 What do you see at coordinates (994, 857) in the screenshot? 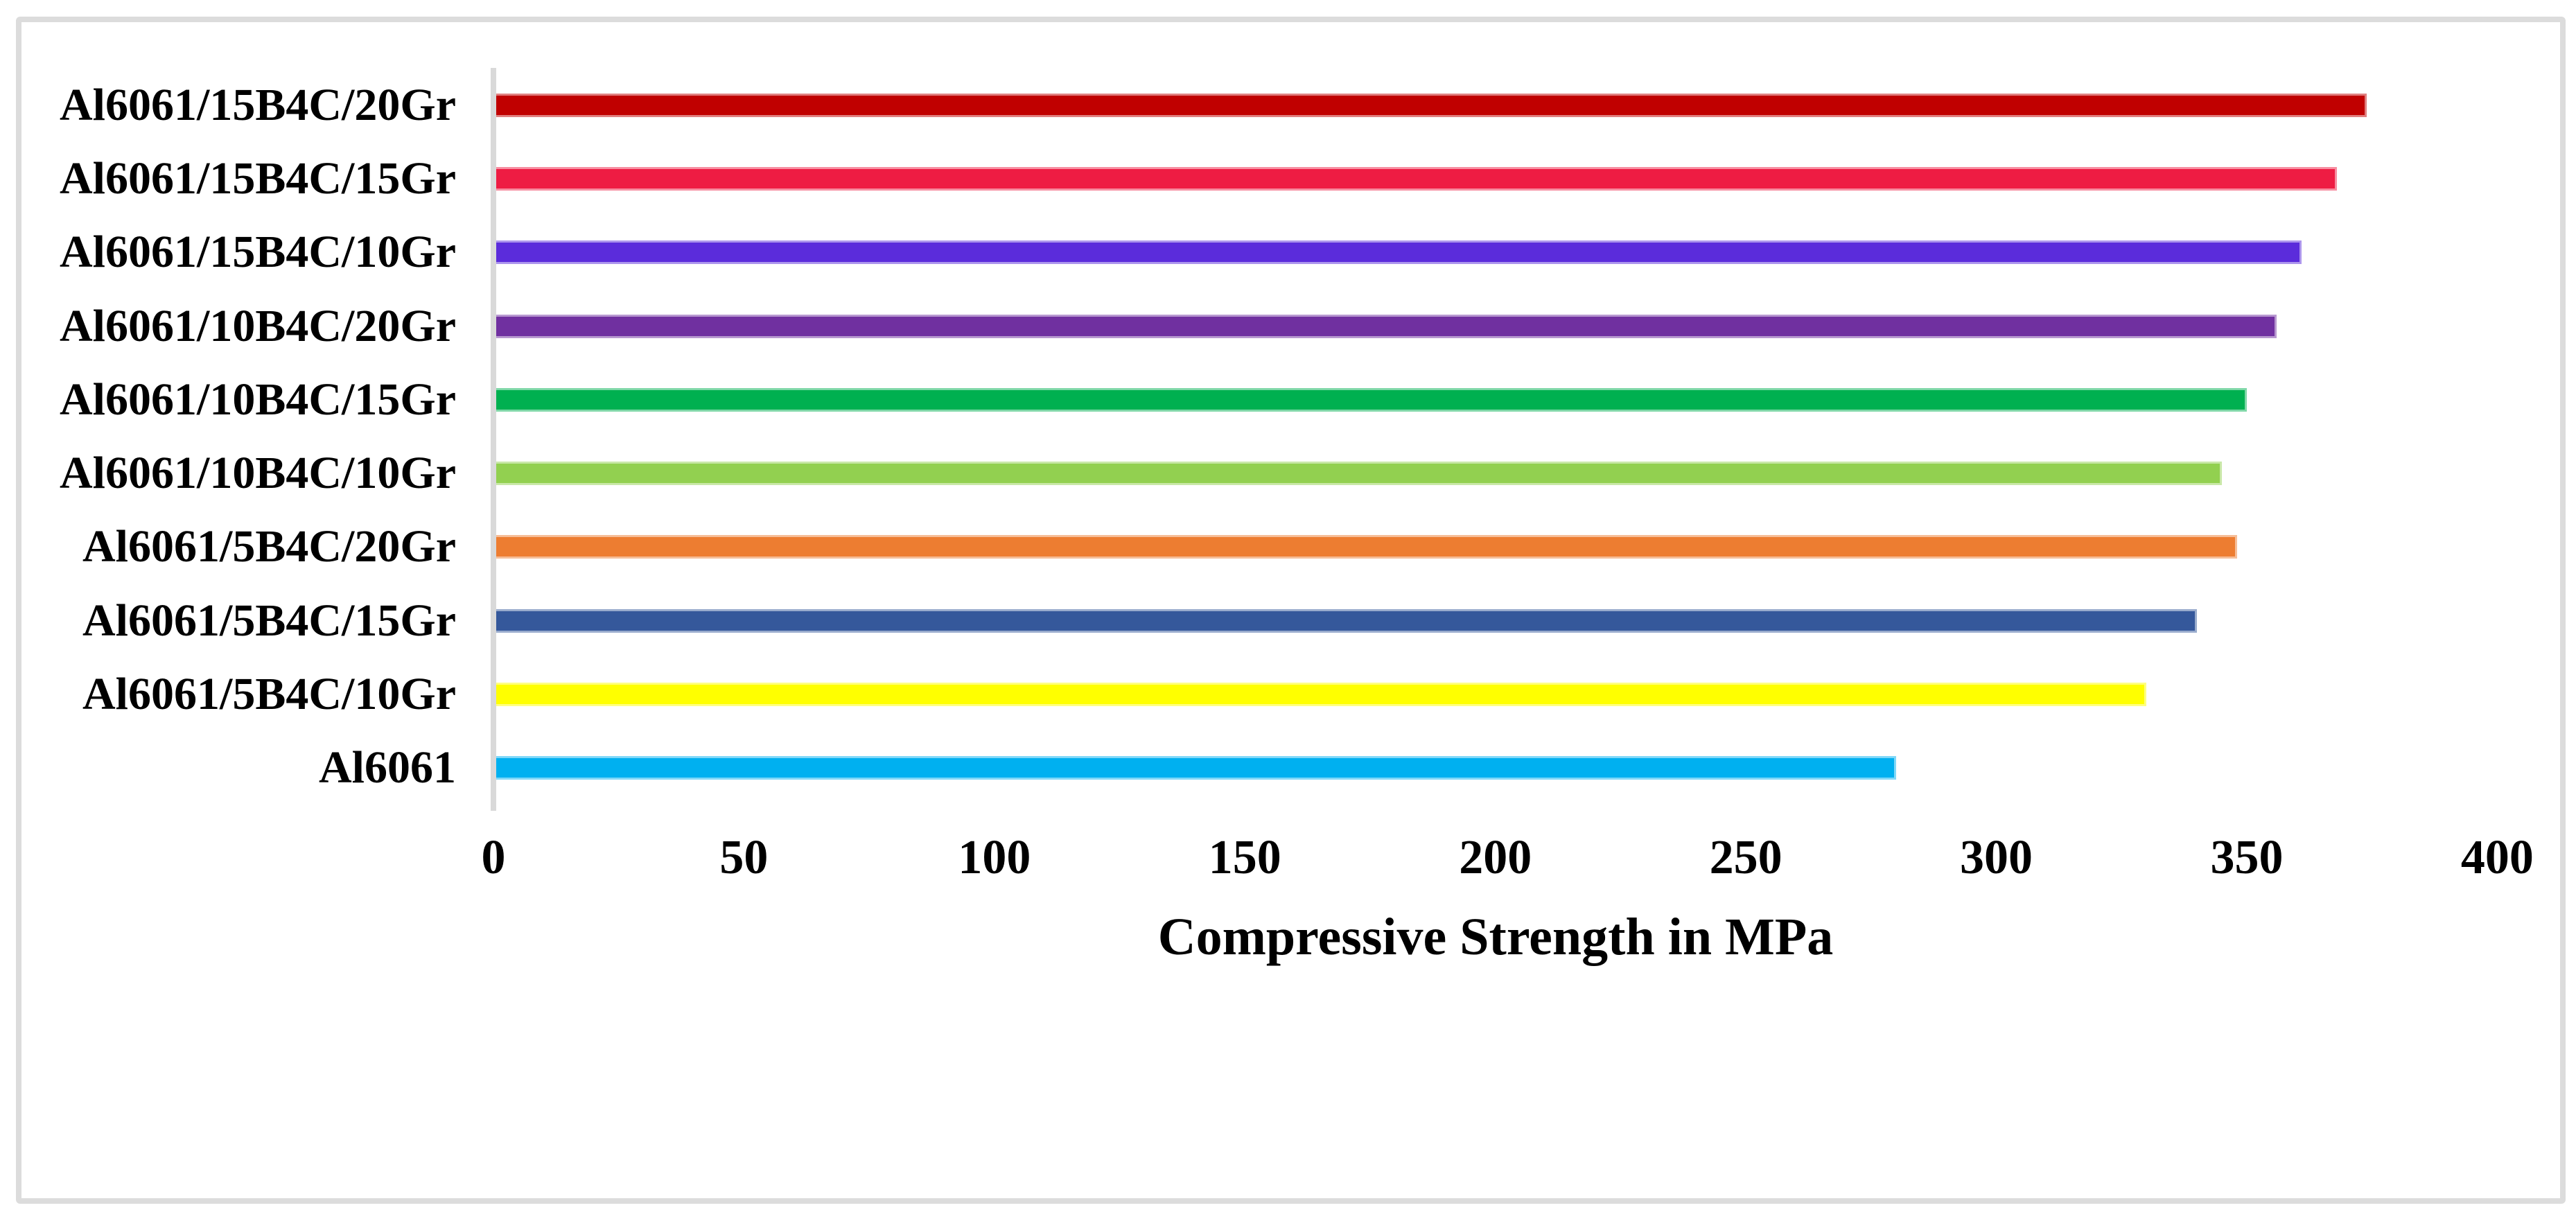
I see `x-tick-label: 100` at bounding box center [994, 857].